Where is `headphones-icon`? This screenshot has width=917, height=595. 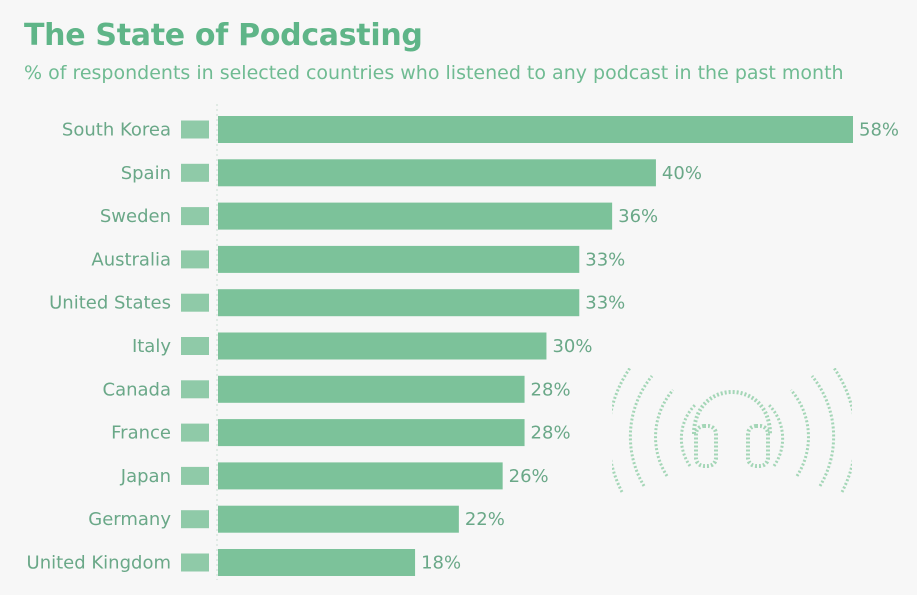 headphones-icon is located at coordinates (732, 430).